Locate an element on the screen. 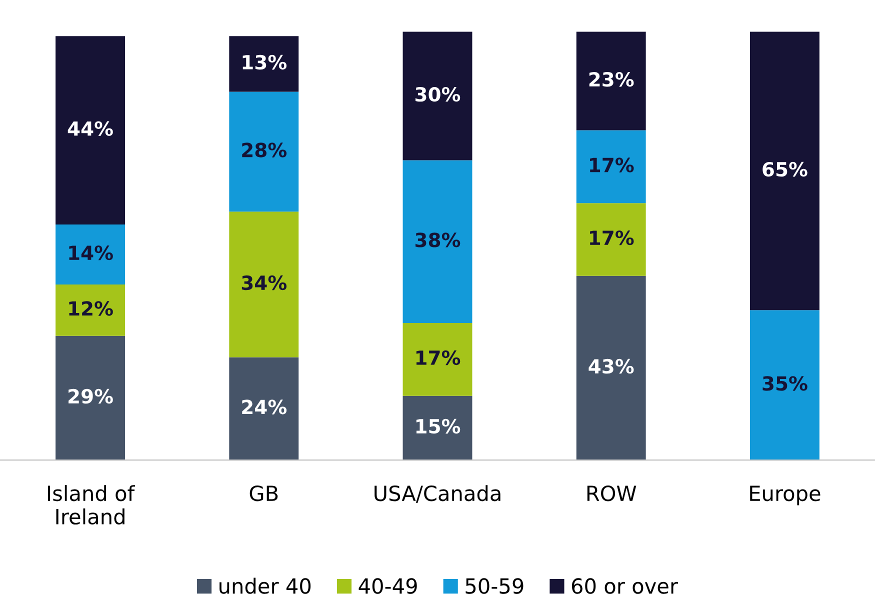 The image size is (875, 611). legend-label: 60 or over is located at coordinates (625, 586).